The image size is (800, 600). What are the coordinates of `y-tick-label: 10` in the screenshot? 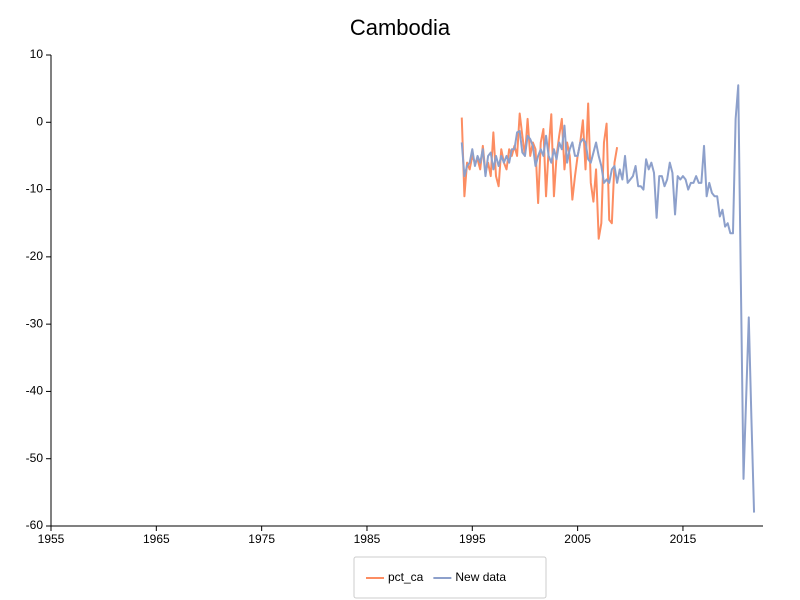 It's located at (37, 54).